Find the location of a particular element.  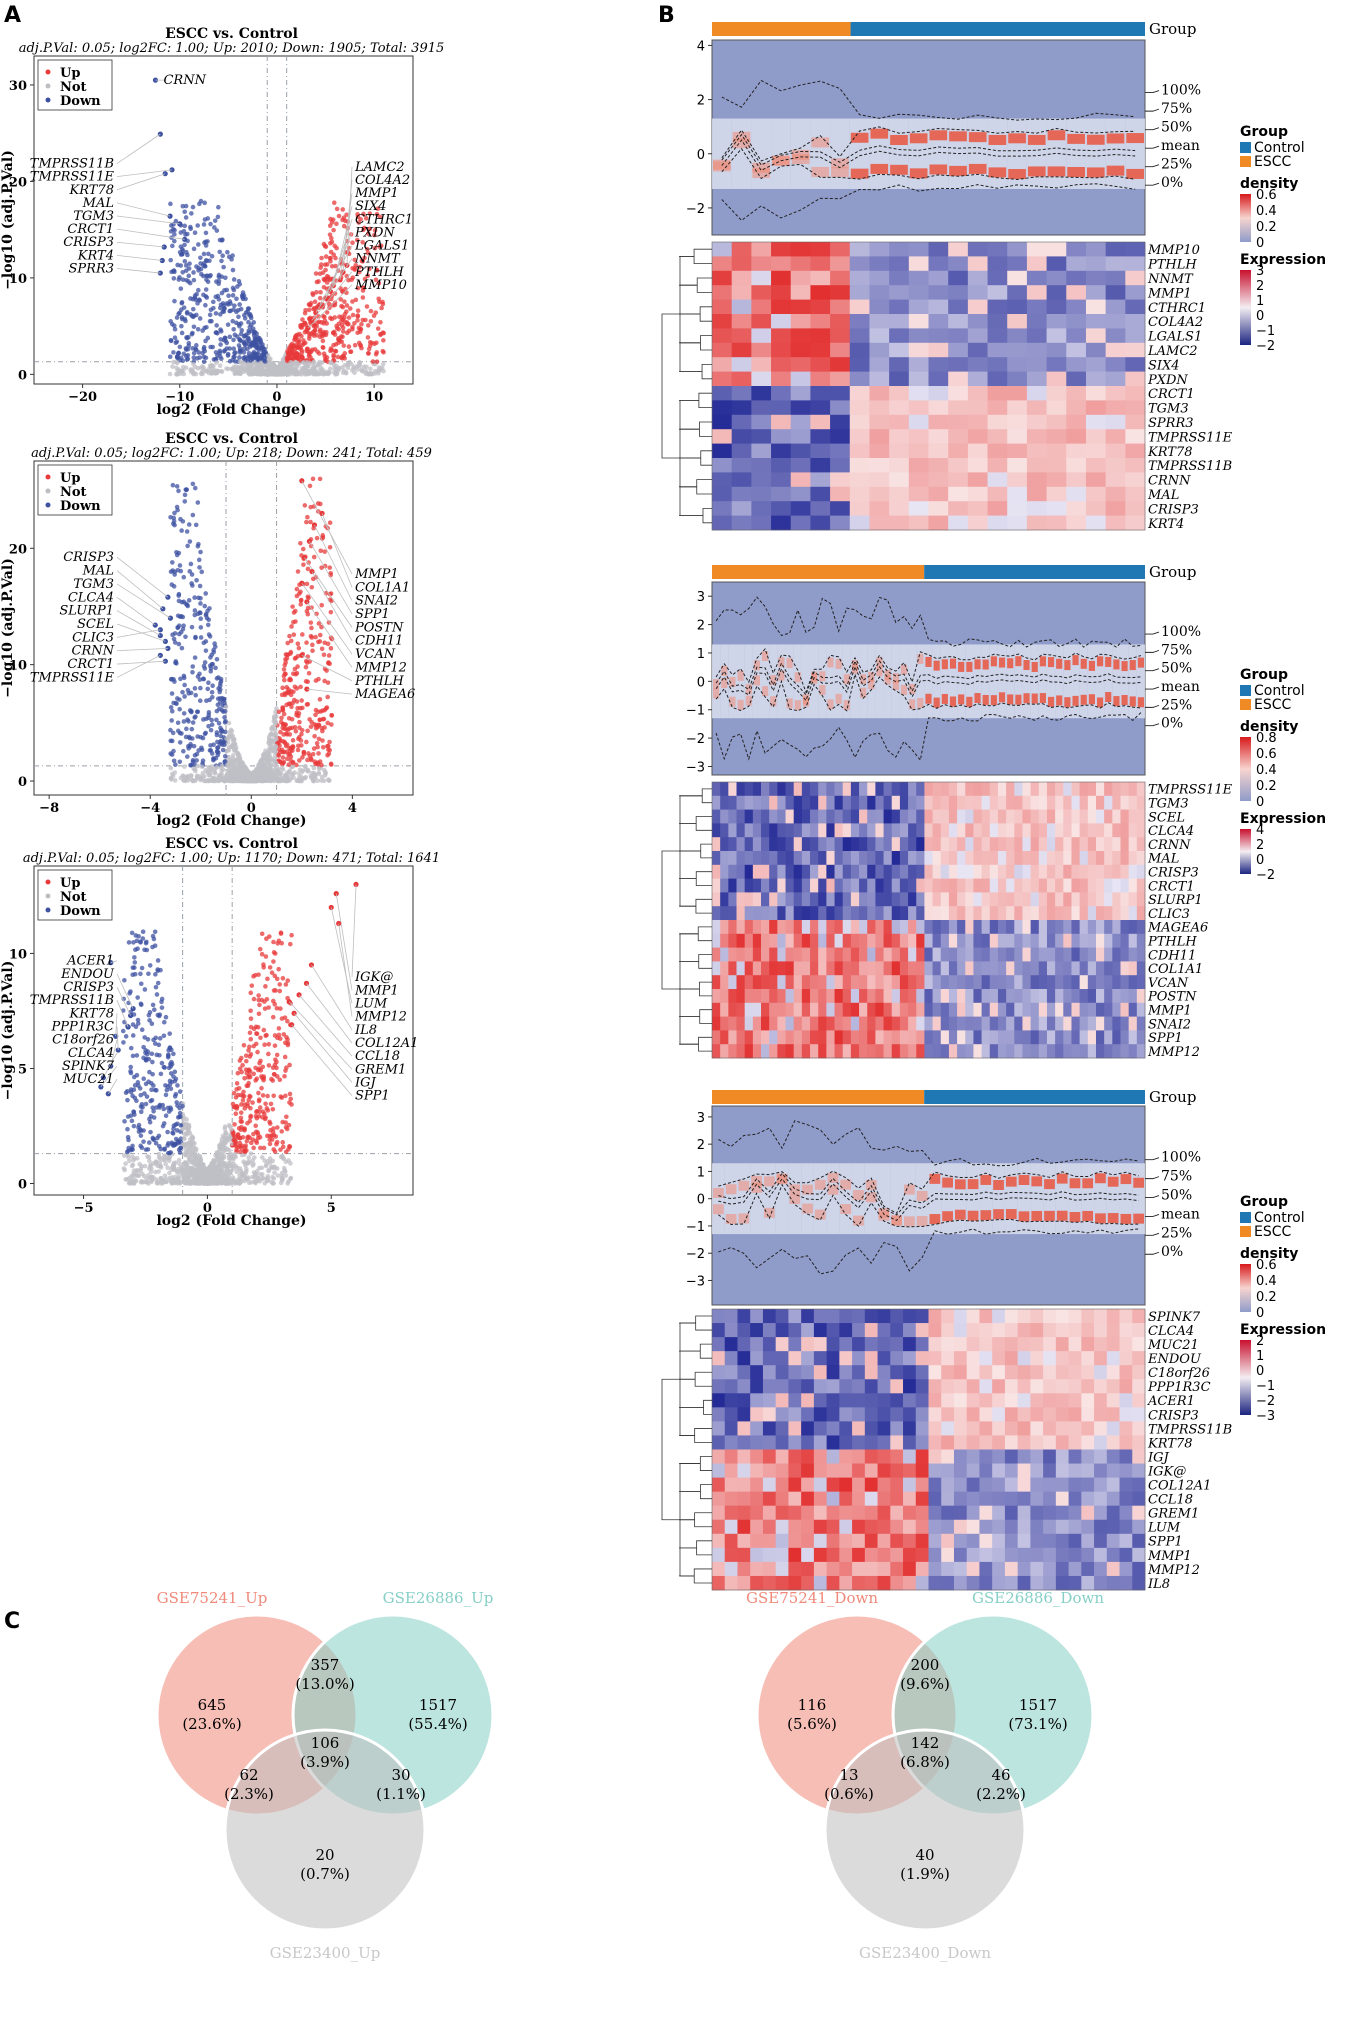

legend-label: Not is located at coordinates (73, 87).